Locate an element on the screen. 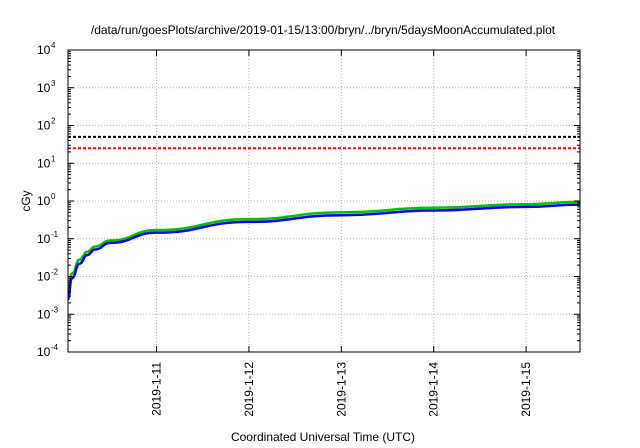 This screenshot has width=640, height=448. y-tick-label: 10 -2 is located at coordinates (48, 276).